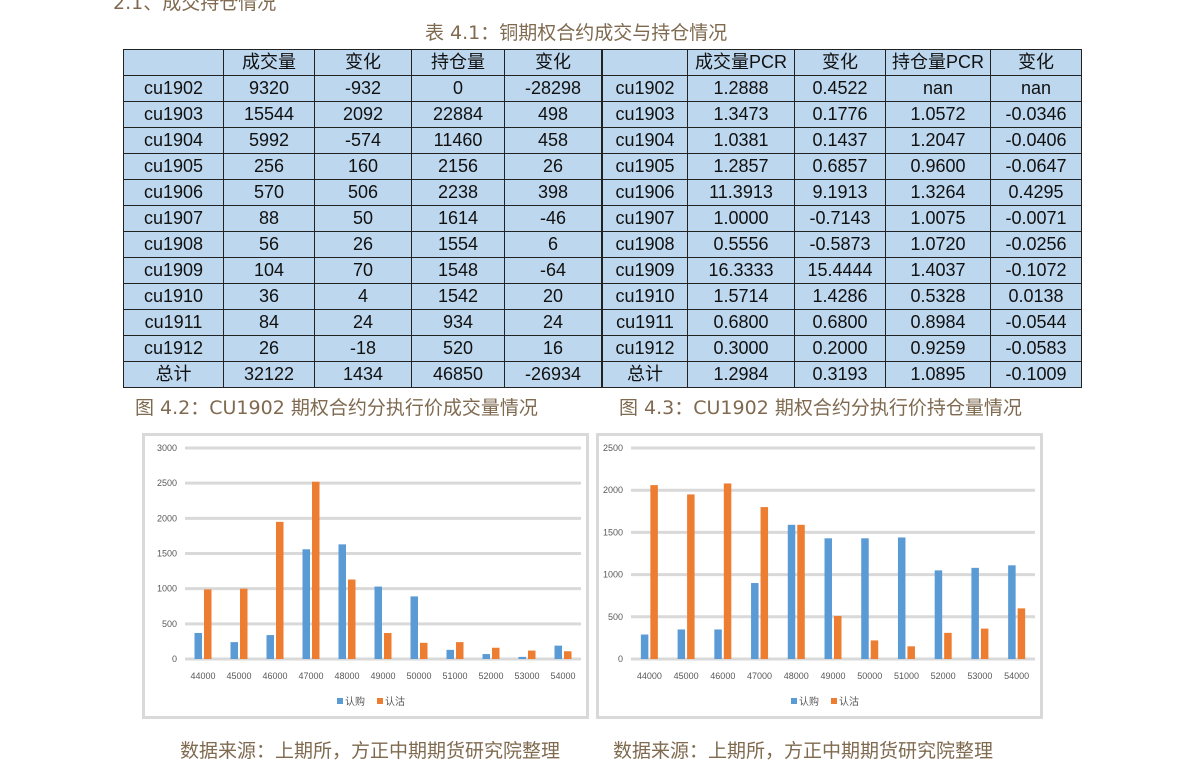  I want to click on table-cell: 1.0572, so click(938, 114).